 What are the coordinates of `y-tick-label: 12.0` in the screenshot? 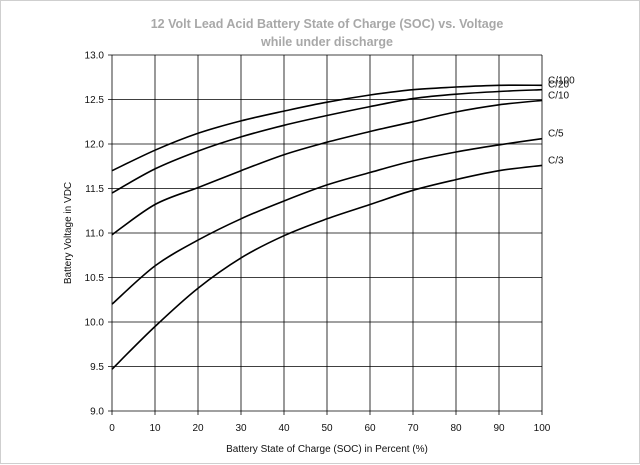 It's located at (95, 145).